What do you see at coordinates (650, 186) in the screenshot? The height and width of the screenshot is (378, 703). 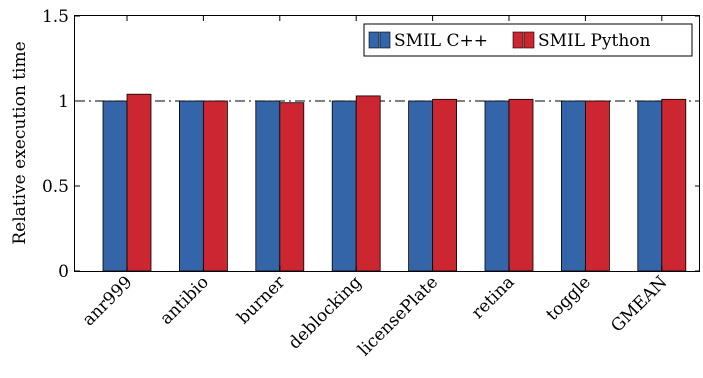 I see `bar-smil-cpp-gmean` at bounding box center [650, 186].